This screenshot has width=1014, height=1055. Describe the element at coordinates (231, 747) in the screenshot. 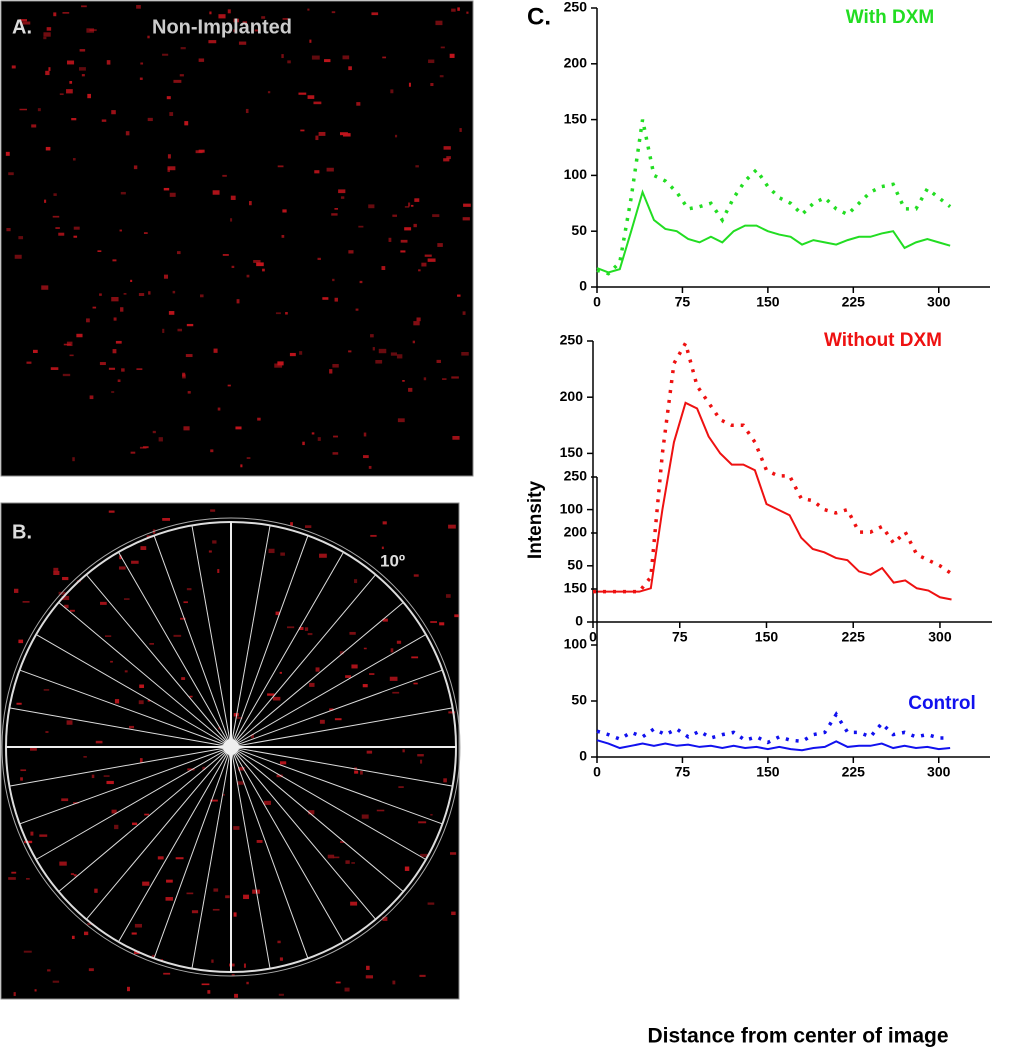

I see `center` at that location.